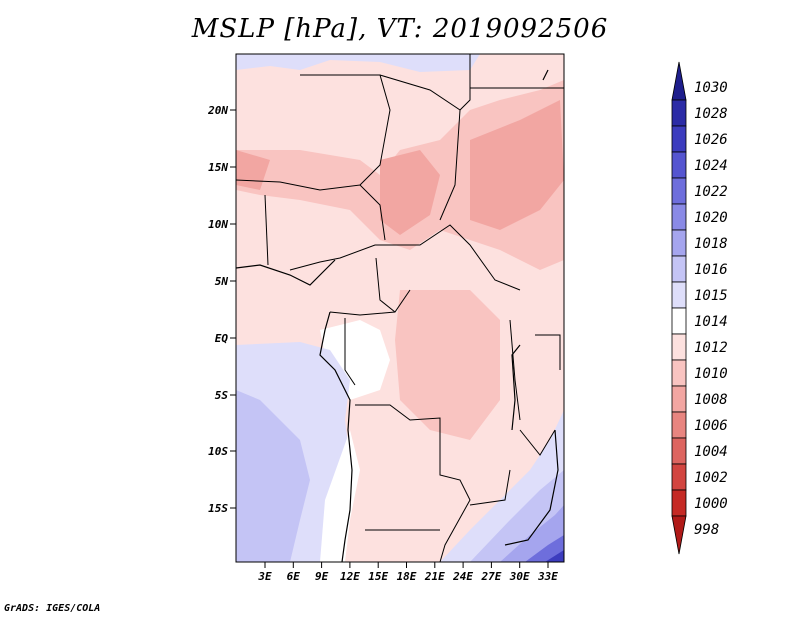  What do you see at coordinates (706, 530) in the screenshot?
I see `colorbar-label: 998` at bounding box center [706, 530].